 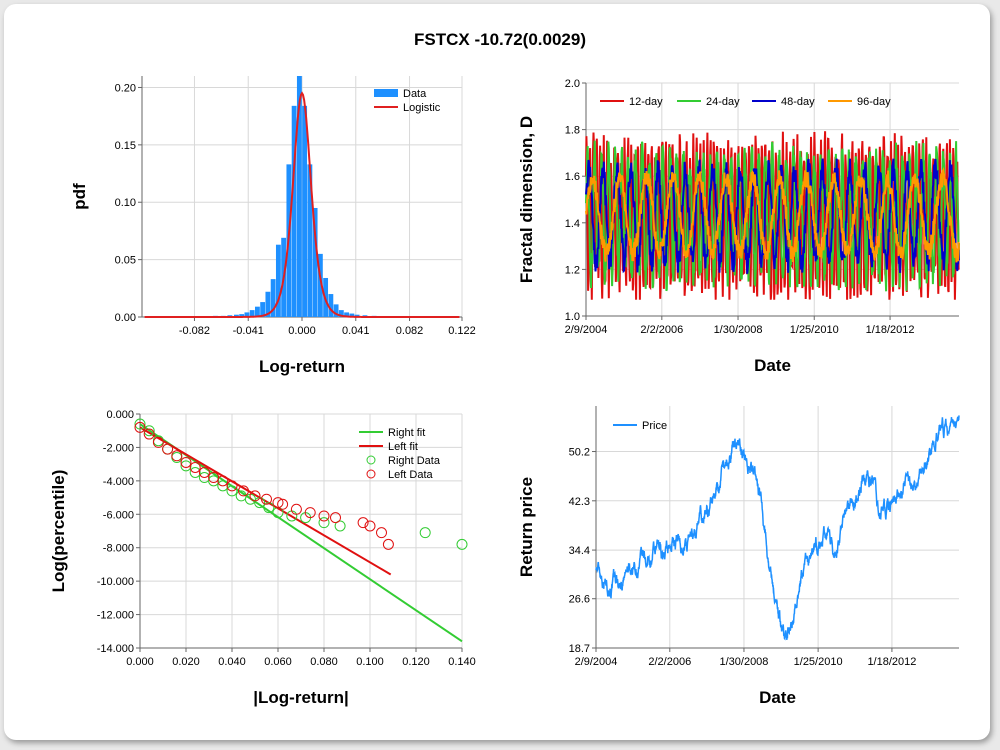 I want to click on legend-label: 48-day, so click(x=798, y=102).